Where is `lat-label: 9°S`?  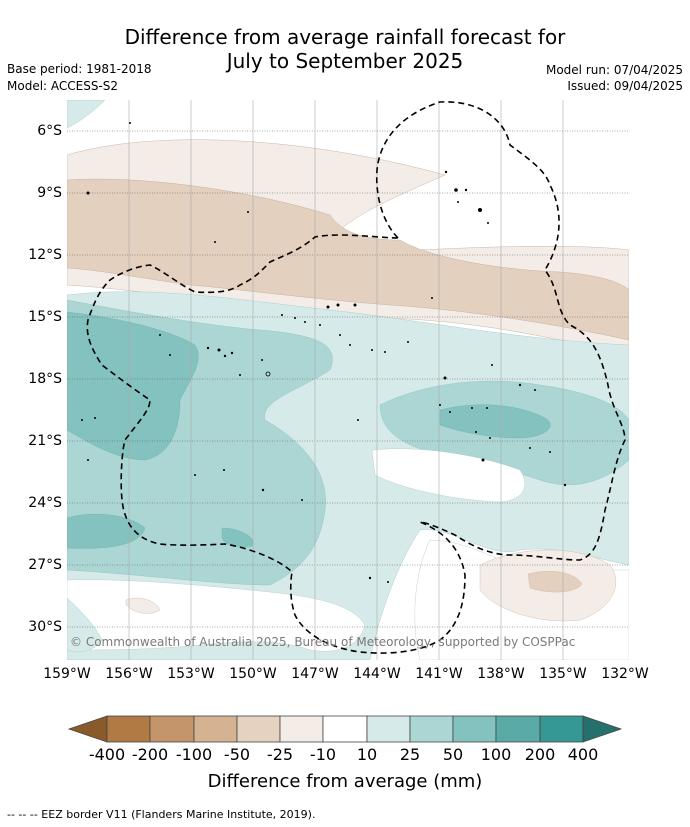 lat-label: 9°S is located at coordinates (49, 193).